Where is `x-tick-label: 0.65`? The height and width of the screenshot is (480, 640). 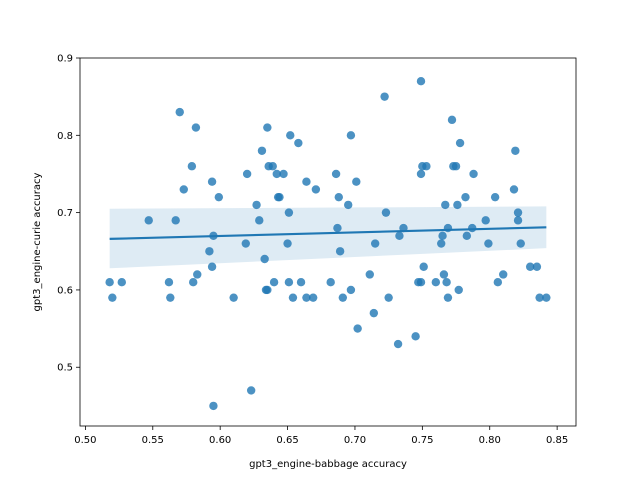 x-tick-label: 0.65 is located at coordinates (287, 440).